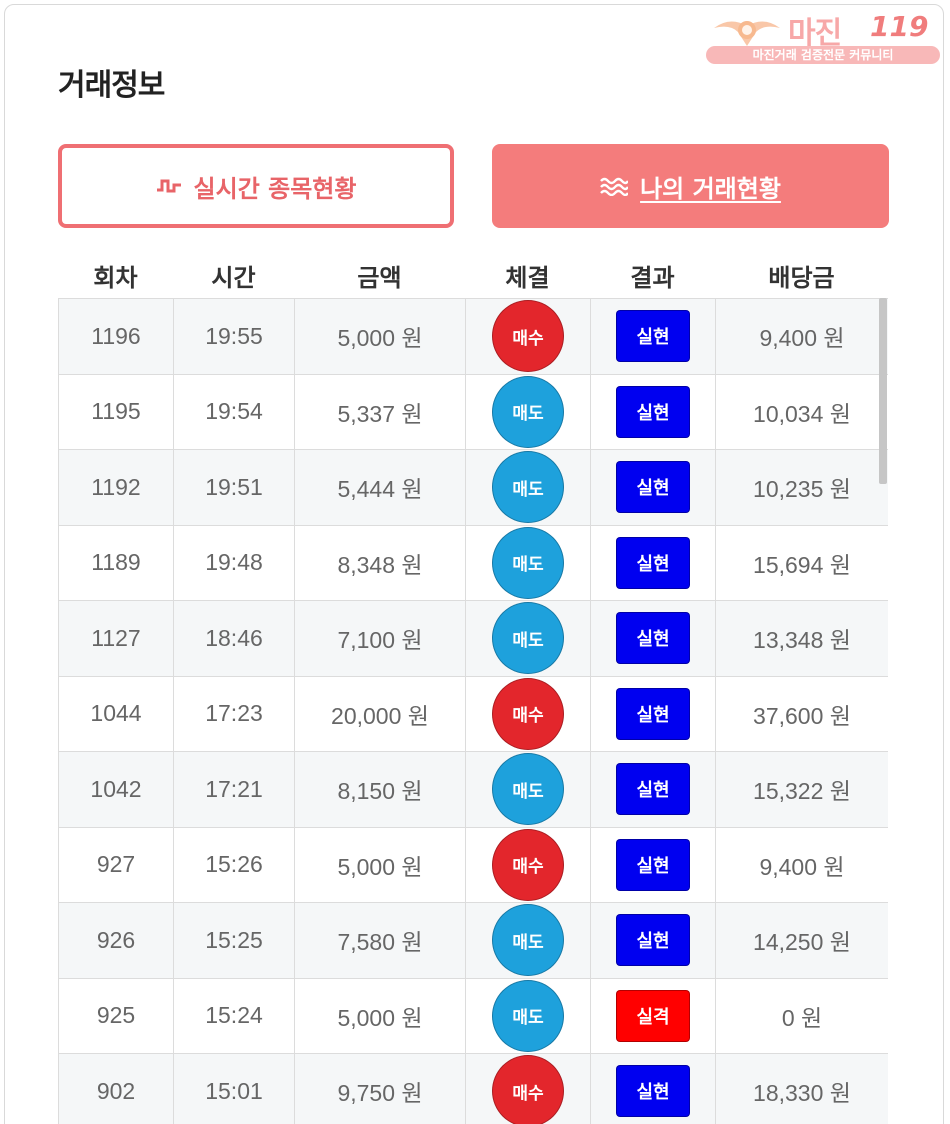 This screenshot has width=950, height=1124. Describe the element at coordinates (234, 638) in the screenshot. I see `cell-time: 18:46` at that location.